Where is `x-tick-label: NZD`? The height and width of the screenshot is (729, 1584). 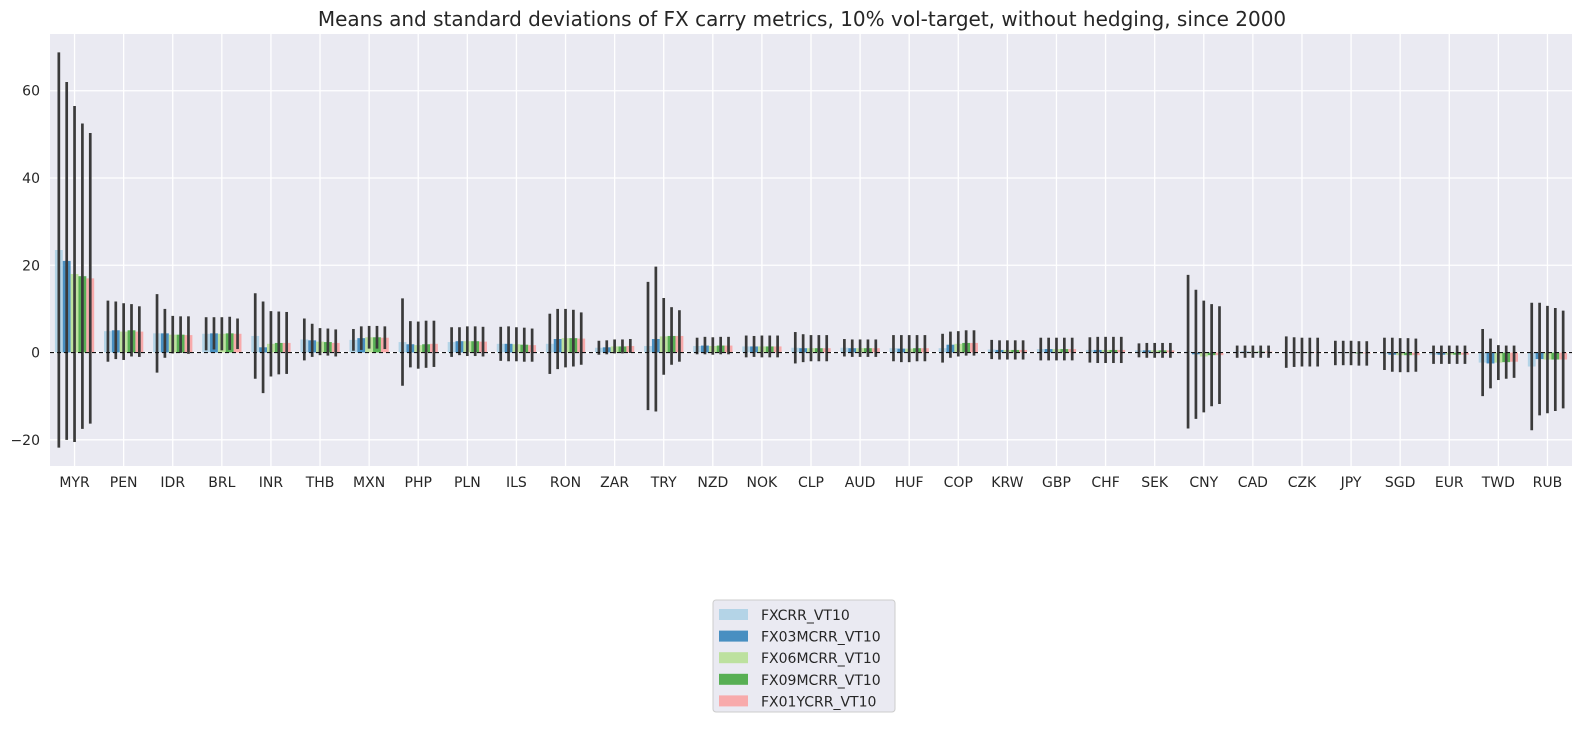 x-tick-label: NZD is located at coordinates (712, 483).